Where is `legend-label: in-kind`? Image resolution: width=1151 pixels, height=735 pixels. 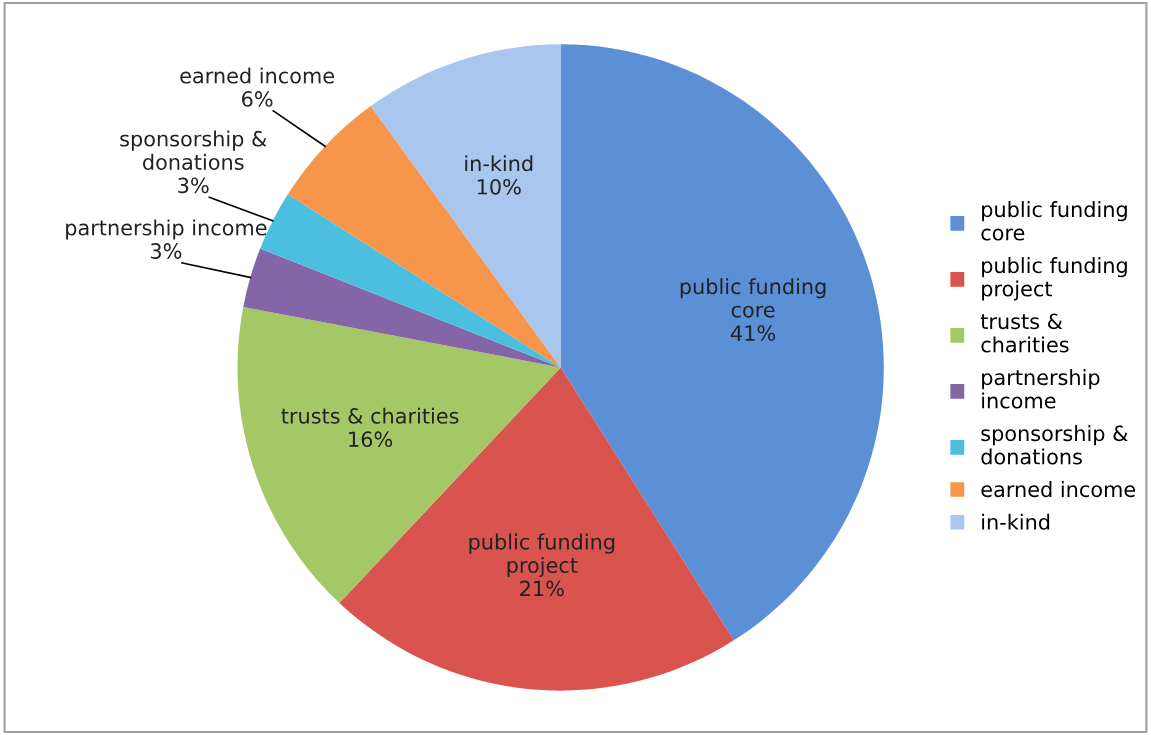
legend-label: in-kind is located at coordinates (1016, 521).